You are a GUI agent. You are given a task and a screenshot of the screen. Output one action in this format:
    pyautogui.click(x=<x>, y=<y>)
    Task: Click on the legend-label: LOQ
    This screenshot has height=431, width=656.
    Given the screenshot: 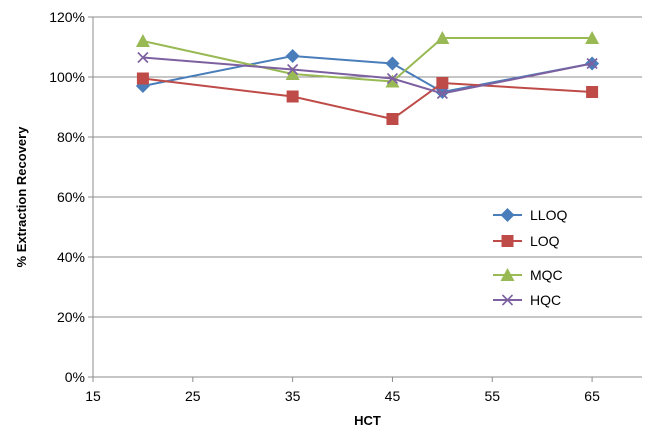 What is the action you would take?
    pyautogui.click(x=545, y=241)
    